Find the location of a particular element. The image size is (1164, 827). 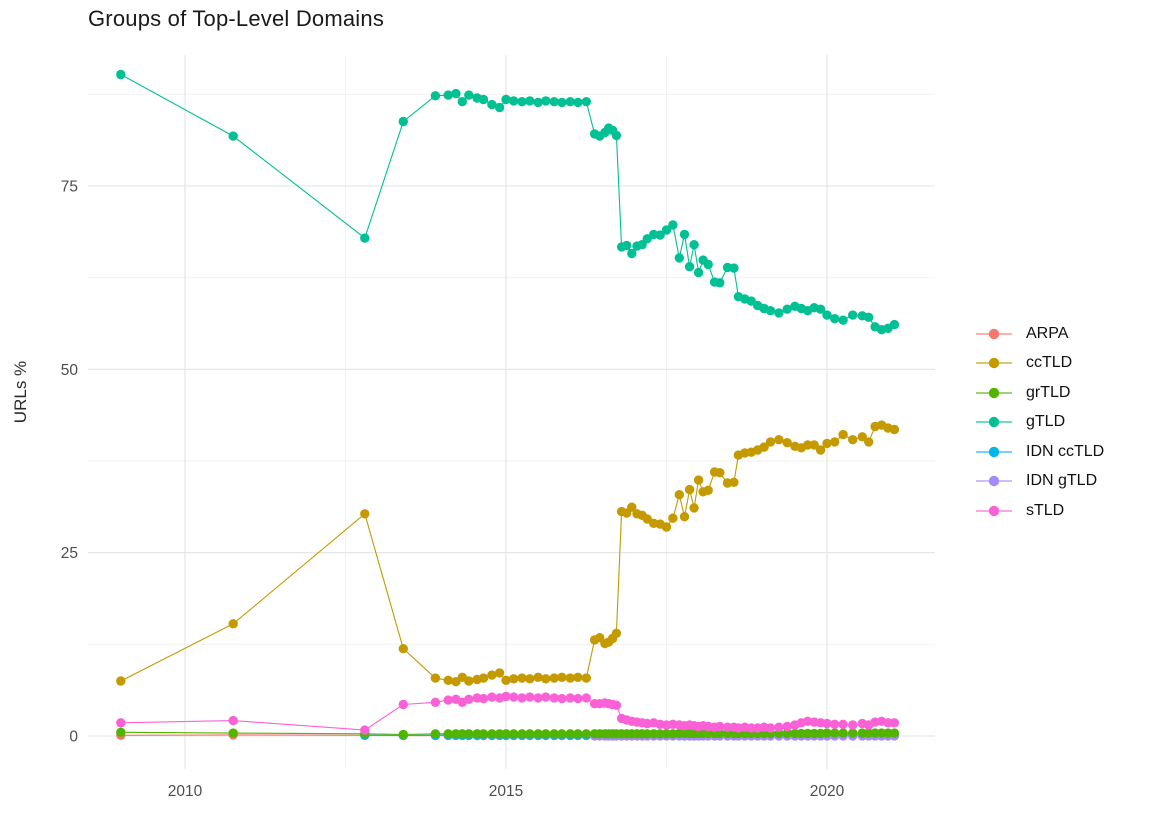

legend-item-stld: sTLD is located at coordinates (1039, 511).